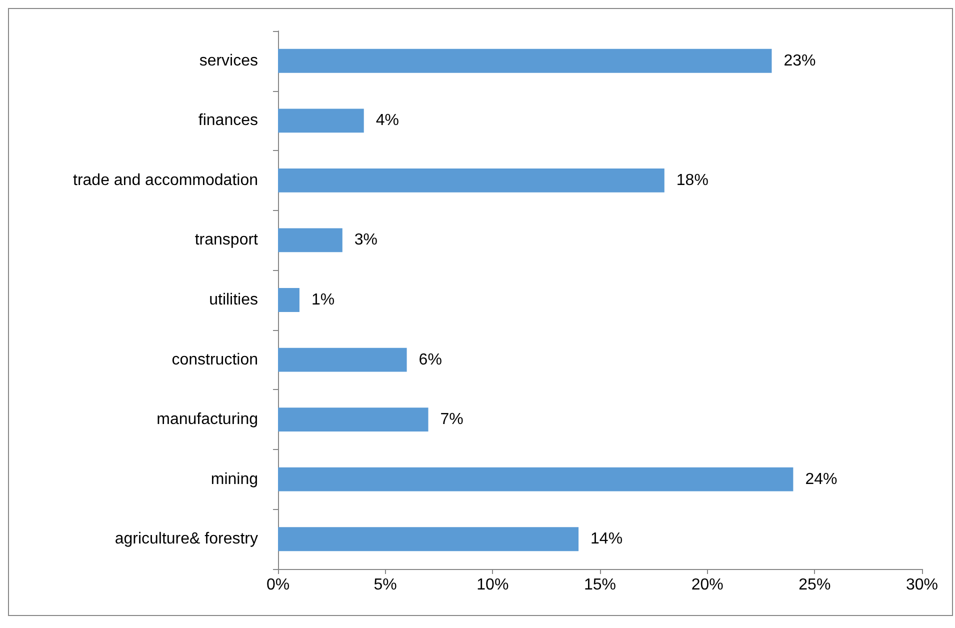 Image resolution: width=955 pixels, height=628 pixels. Describe the element at coordinates (387, 121) in the screenshot. I see `data-label: 4%` at that location.